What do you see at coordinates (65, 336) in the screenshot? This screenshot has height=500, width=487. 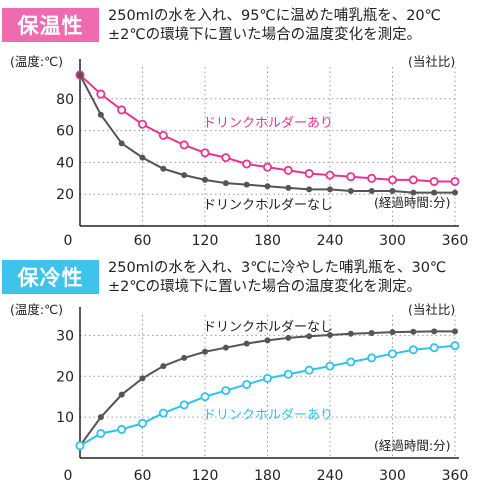 I see `y-tick-label: 30` at bounding box center [65, 336].